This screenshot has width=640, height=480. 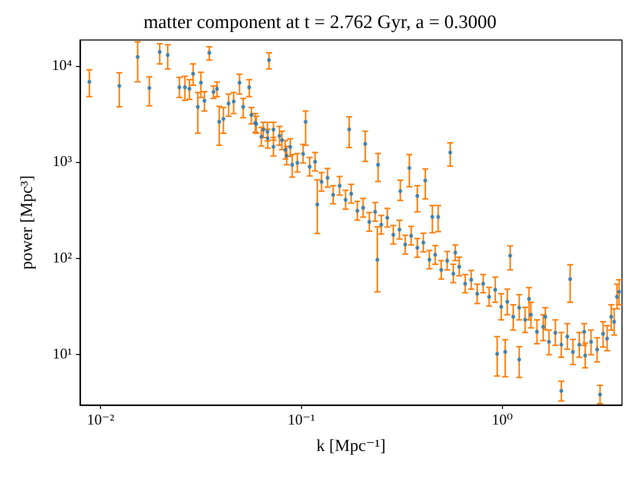 What do you see at coordinates (502, 420) in the screenshot?
I see `x-tick-label: 10⁰` at bounding box center [502, 420].